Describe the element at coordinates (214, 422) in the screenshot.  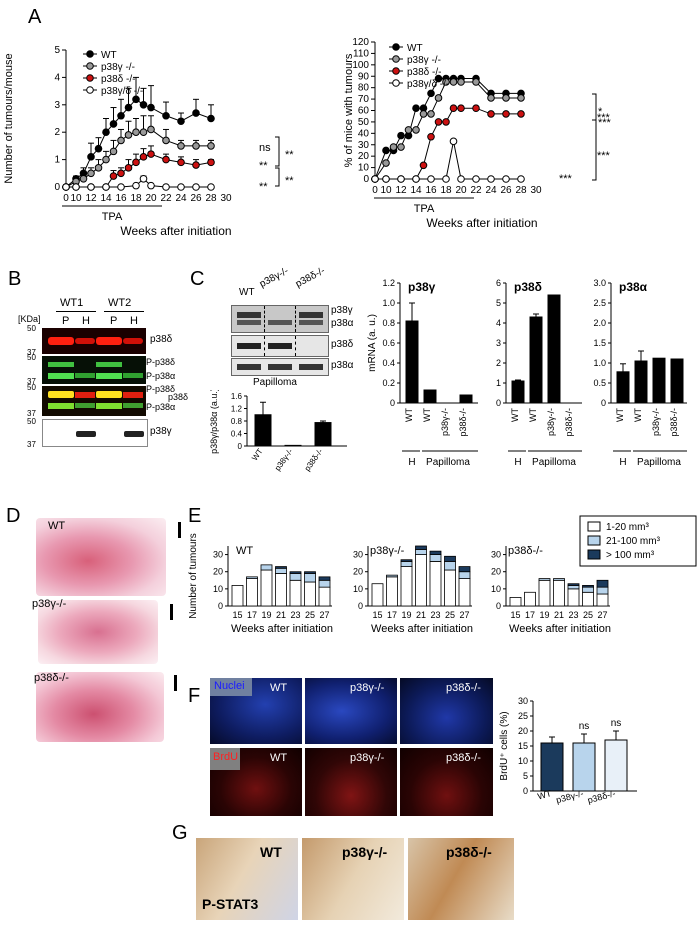
I see `y-axis-label: p38γ/p38α (a.u.)` at that location.